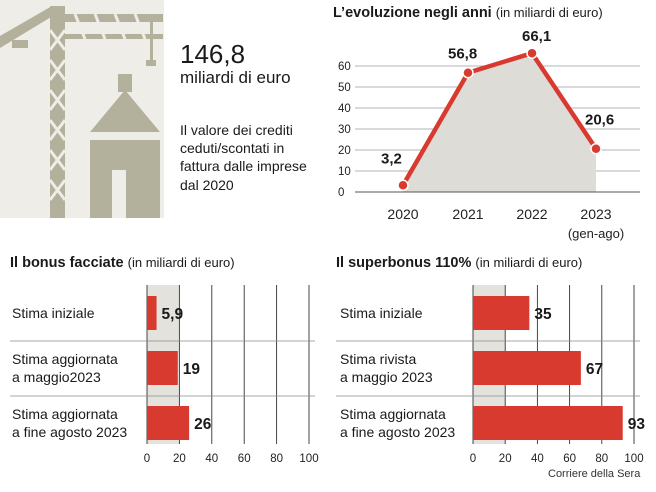 Image resolution: width=656 pixels, height=492 pixels. I want to click on data-label: 19, so click(192, 369).